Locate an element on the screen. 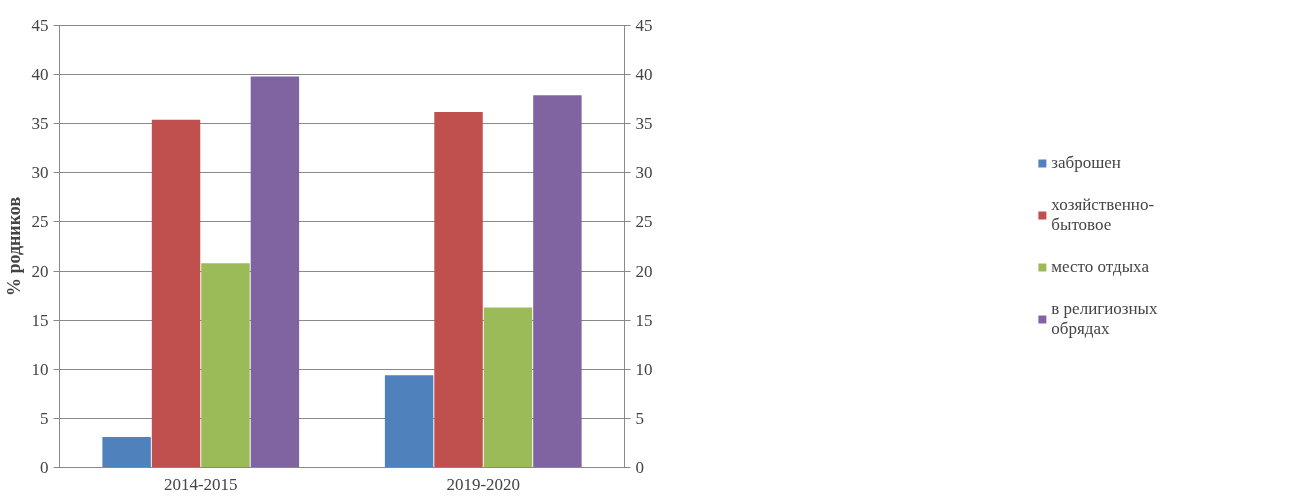  y2-tick-label: 5 is located at coordinates (639, 418).